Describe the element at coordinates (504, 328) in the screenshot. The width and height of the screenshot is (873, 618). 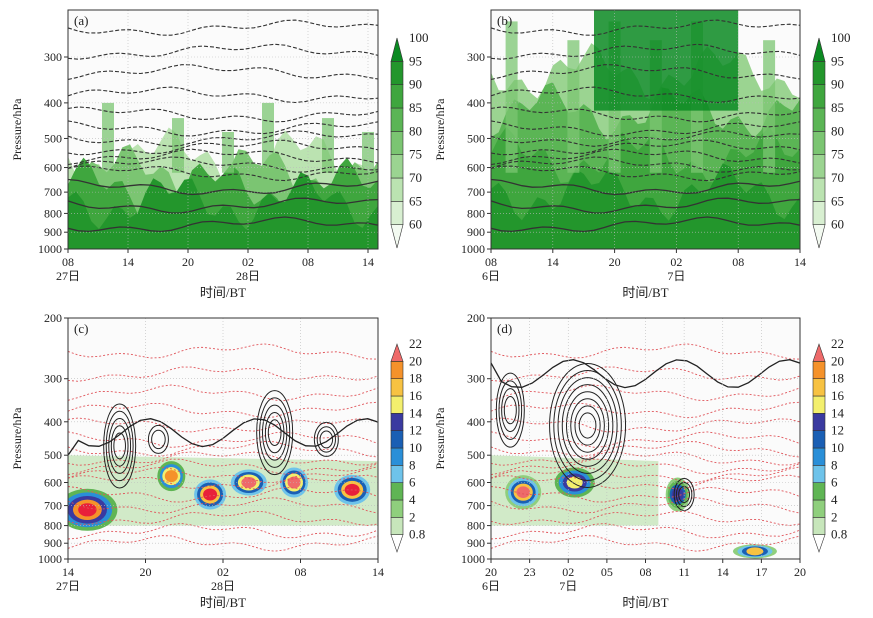
I see `panel-label: (d)` at that location.